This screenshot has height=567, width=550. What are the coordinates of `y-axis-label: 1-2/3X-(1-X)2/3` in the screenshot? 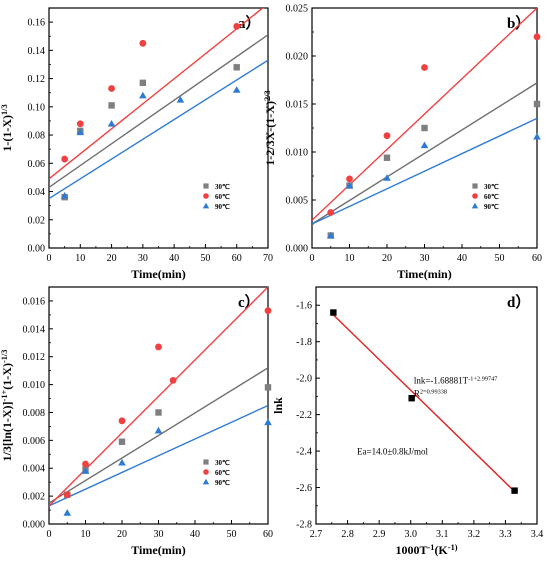 It's located at (270, 127).